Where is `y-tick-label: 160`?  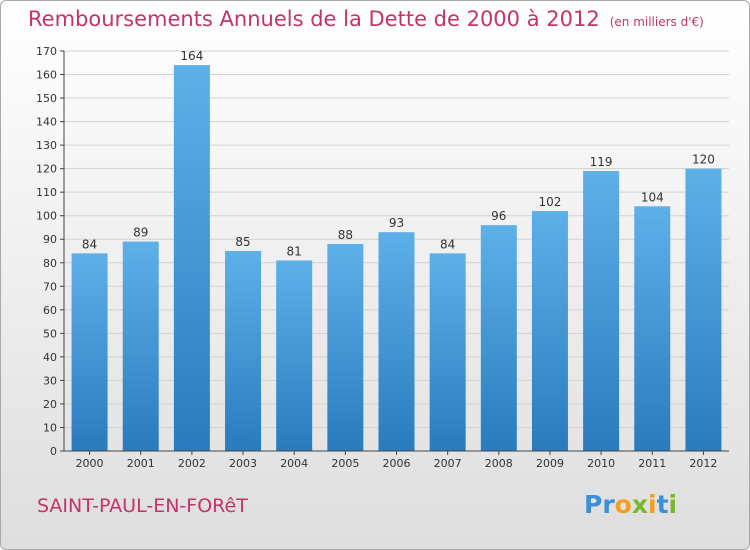
y-tick-label: 160 is located at coordinates (46, 75).